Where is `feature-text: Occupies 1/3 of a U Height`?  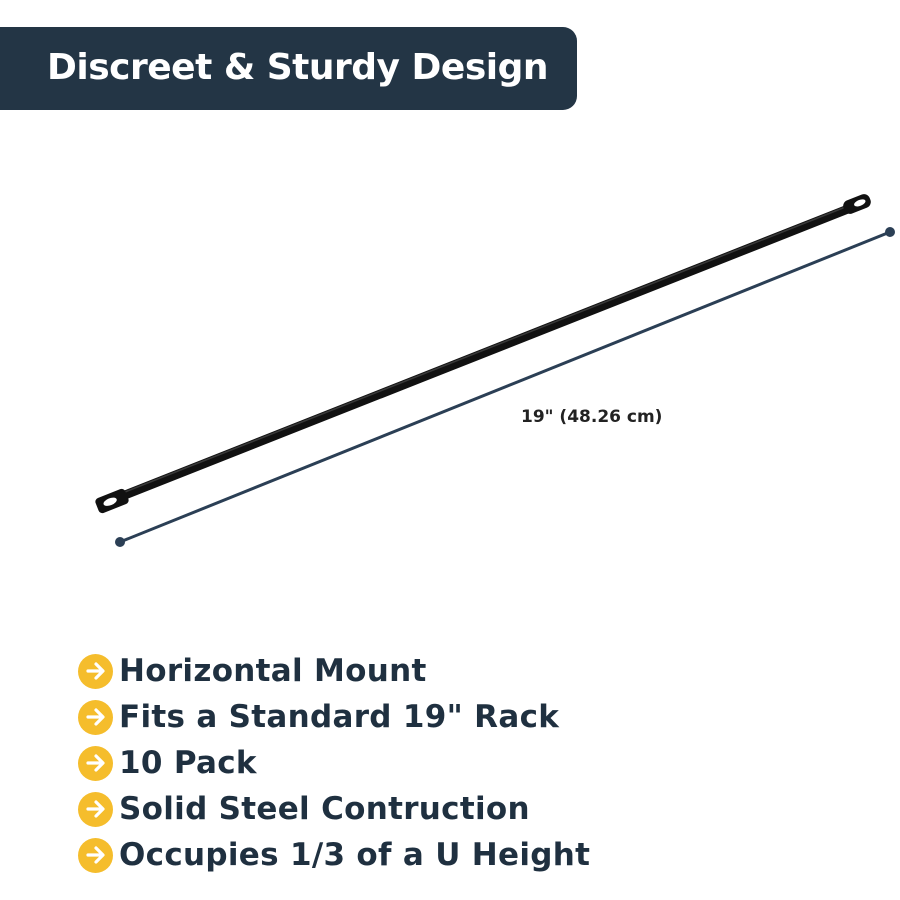
feature-text: Occupies 1/3 of a U Height is located at coordinates (355, 855).